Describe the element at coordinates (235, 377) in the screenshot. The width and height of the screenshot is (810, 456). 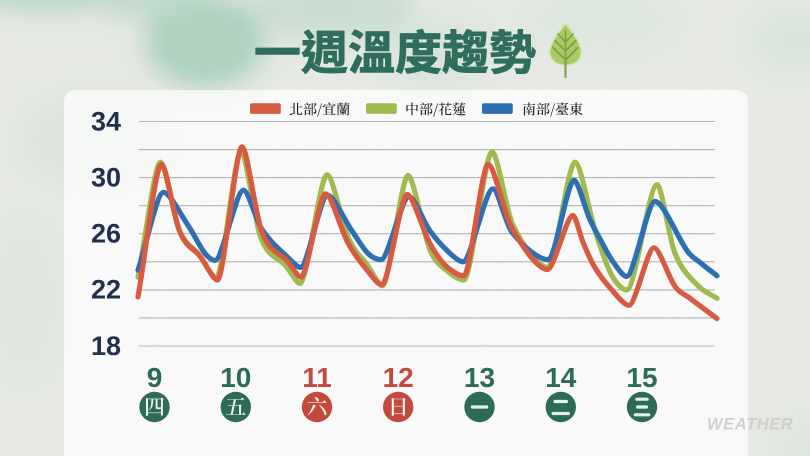
I see `svg-text: 10` at that location.